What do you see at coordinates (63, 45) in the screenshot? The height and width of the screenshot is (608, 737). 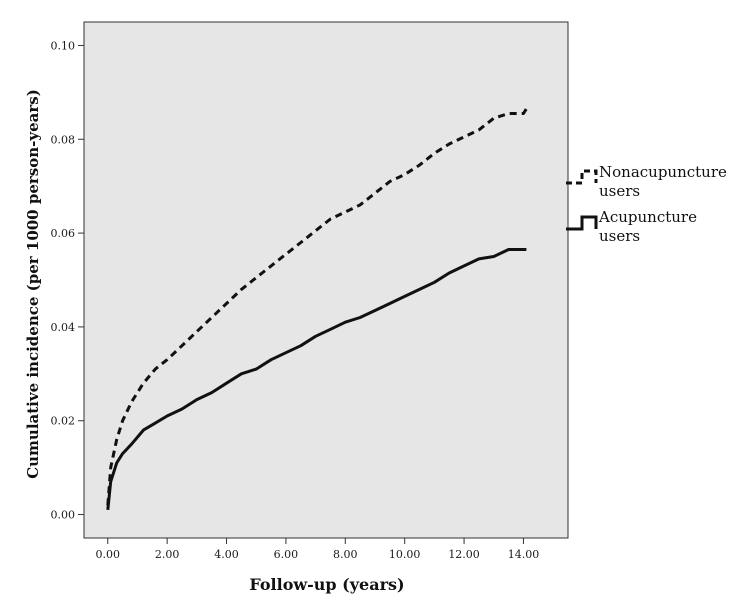 I see `y-tick-label: 0.10` at bounding box center [63, 45].